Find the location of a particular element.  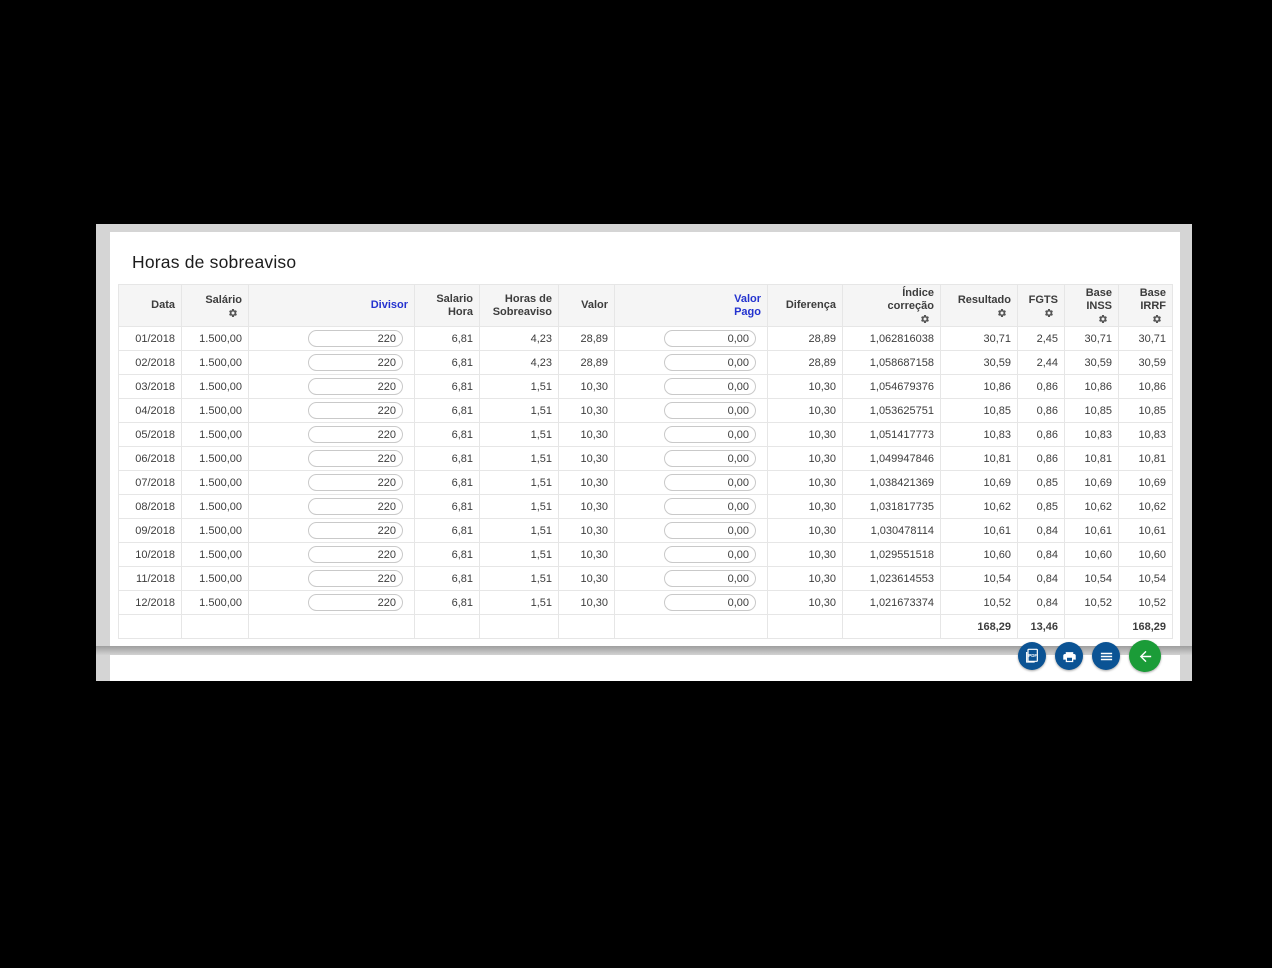

pdf-document-icon: PDF is located at coordinates (1032, 656).